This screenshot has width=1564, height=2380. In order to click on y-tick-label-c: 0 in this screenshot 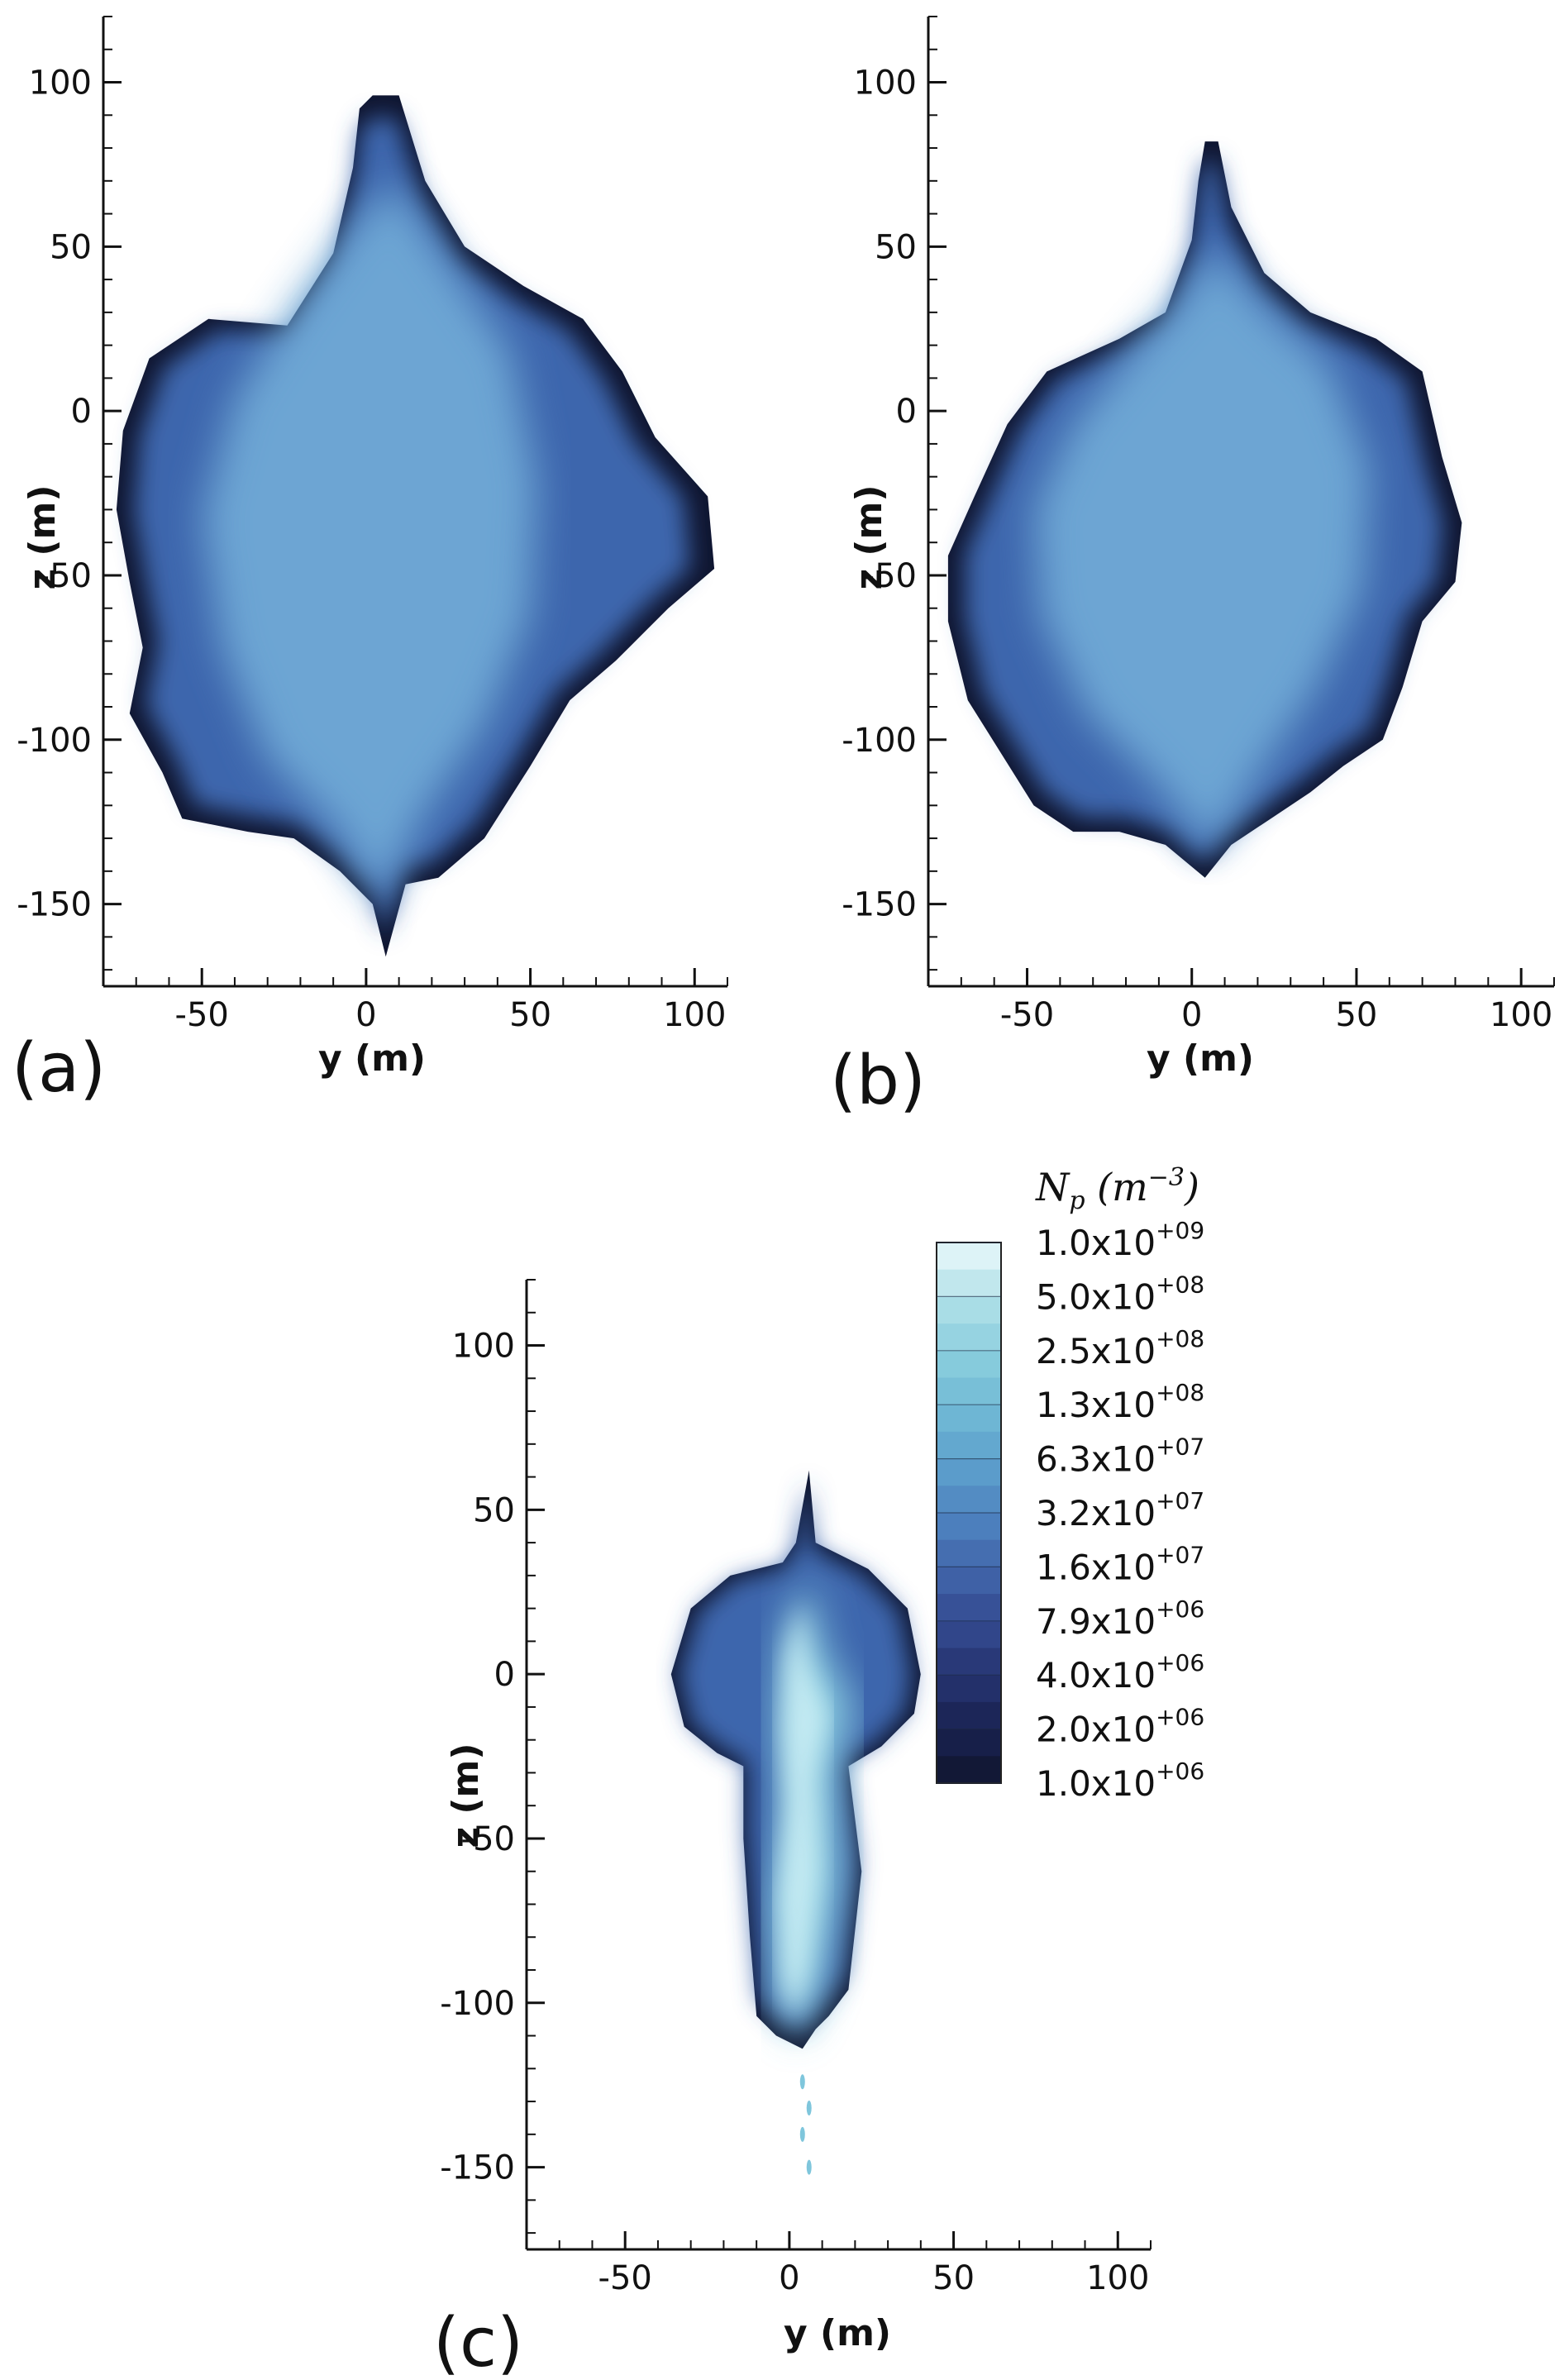, I will do `click(504, 1675)`.